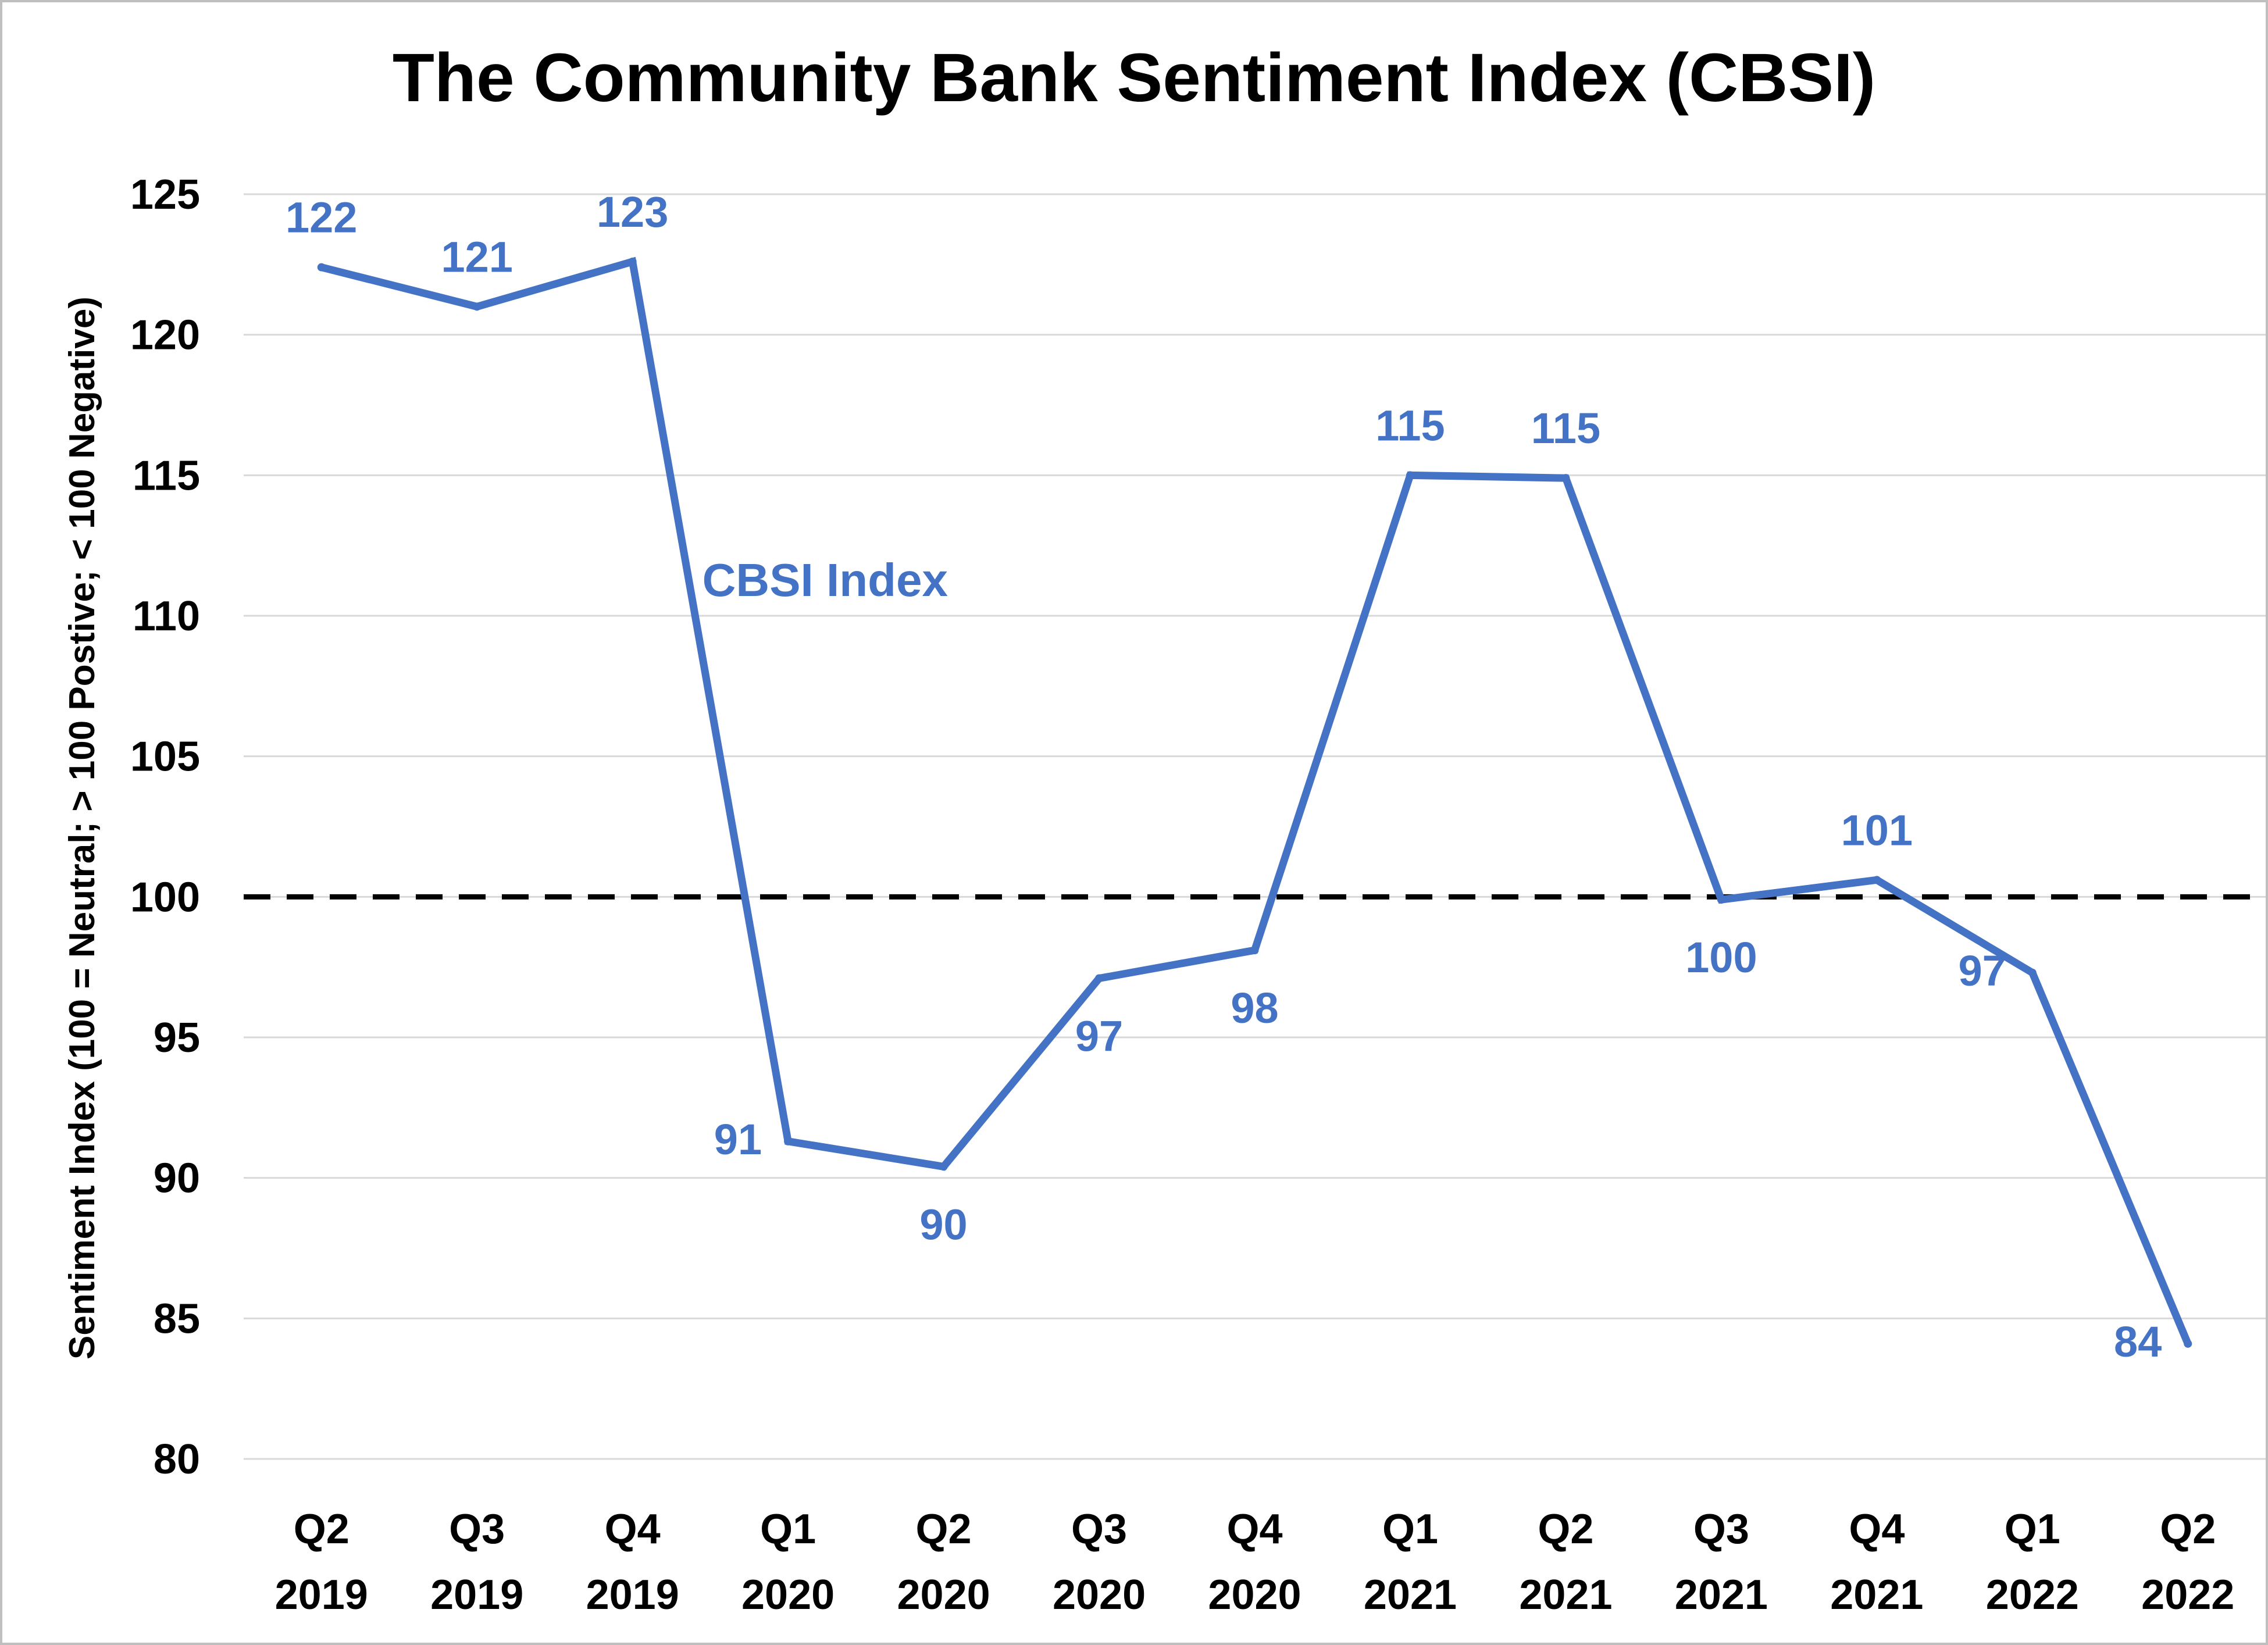 Image resolution: width=2268 pixels, height=1645 pixels. What do you see at coordinates (177, 1179) in the screenshot?
I see `y-tick-label-90: 90` at bounding box center [177, 1179].